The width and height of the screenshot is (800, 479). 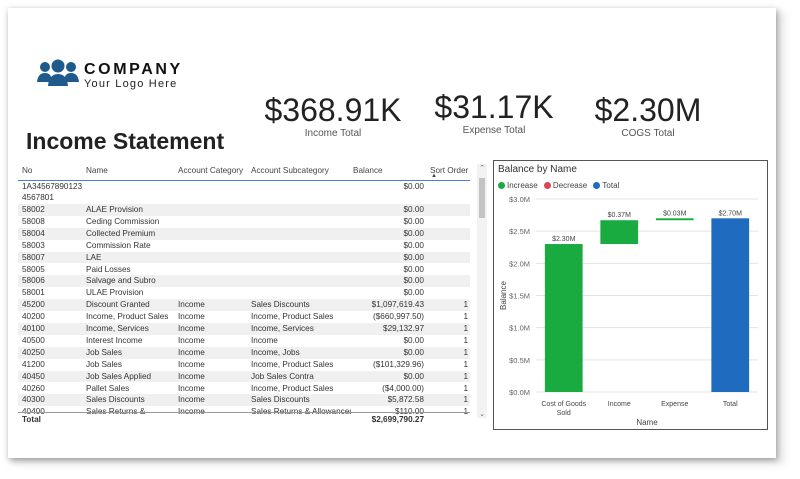 What do you see at coordinates (675, 213) in the screenshot?
I see `data-label: $0.03M` at bounding box center [675, 213].